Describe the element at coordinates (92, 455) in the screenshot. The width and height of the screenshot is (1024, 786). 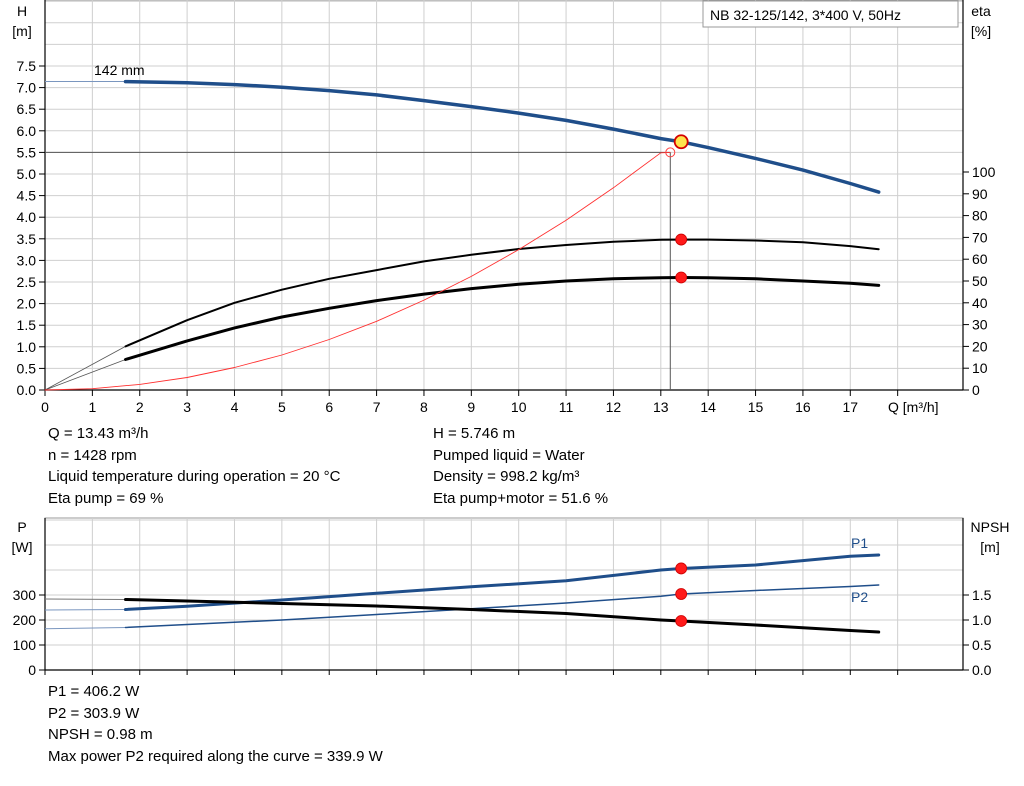
I see `info-speed: n = 1428 rpm` at that location.